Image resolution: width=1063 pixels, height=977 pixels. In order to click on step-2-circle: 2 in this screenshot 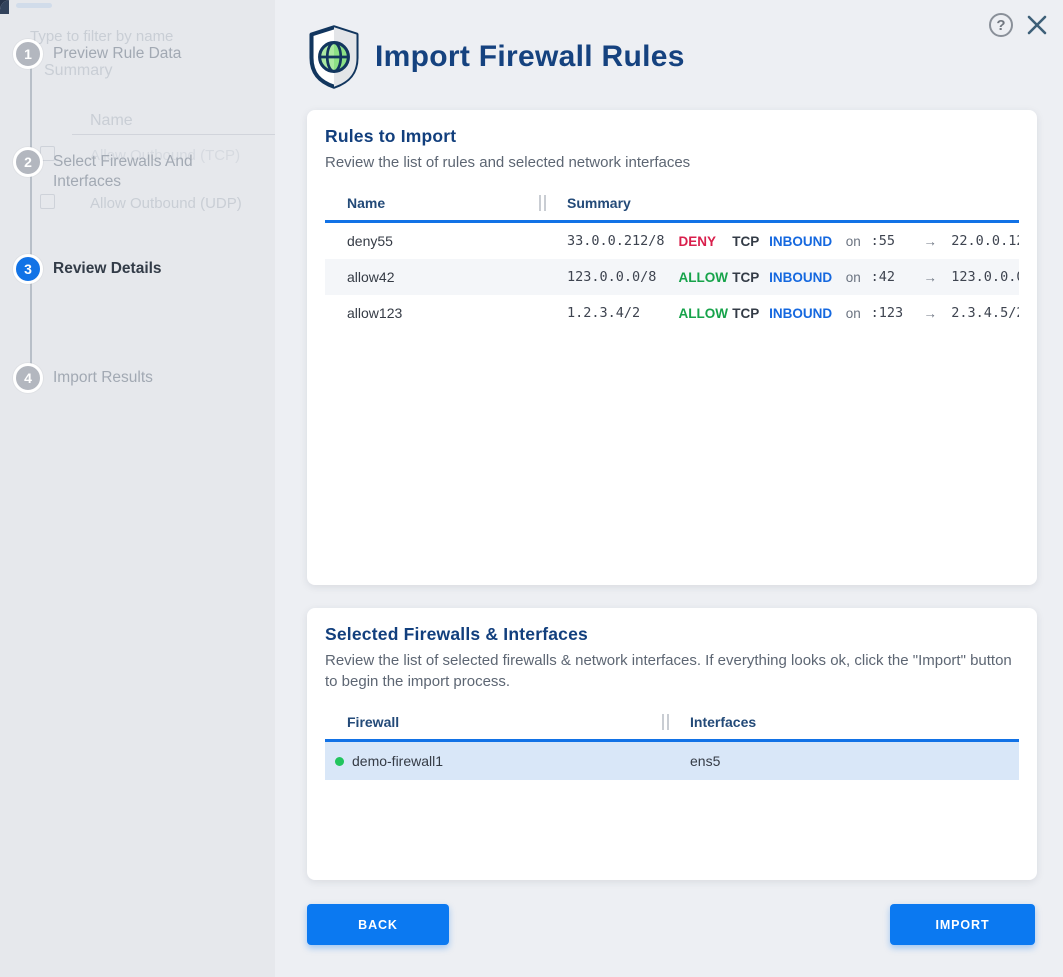, I will do `click(28, 162)`.